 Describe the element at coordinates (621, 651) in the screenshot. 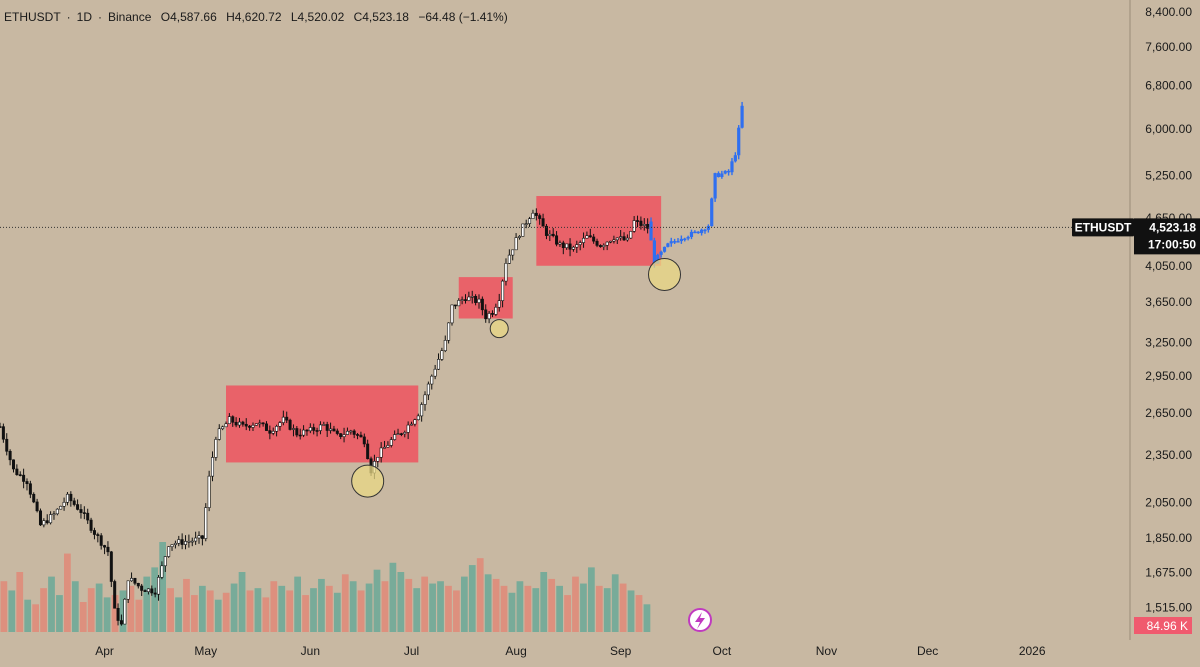

I see `x-tick-label: Sep` at that location.